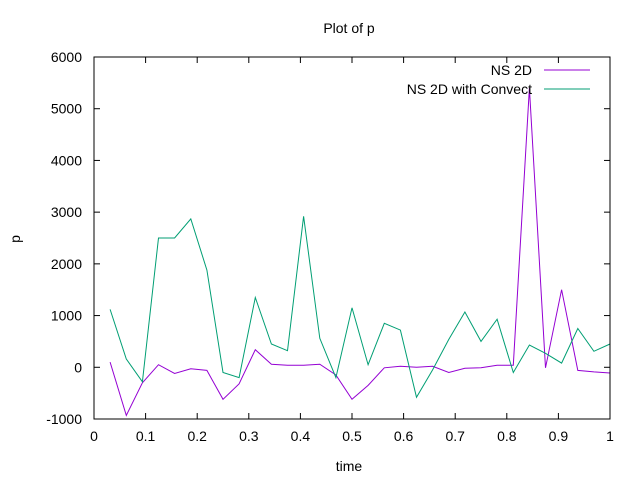 The height and width of the screenshot is (480, 640). I want to click on y-tick-label: 2000, so click(66, 264).